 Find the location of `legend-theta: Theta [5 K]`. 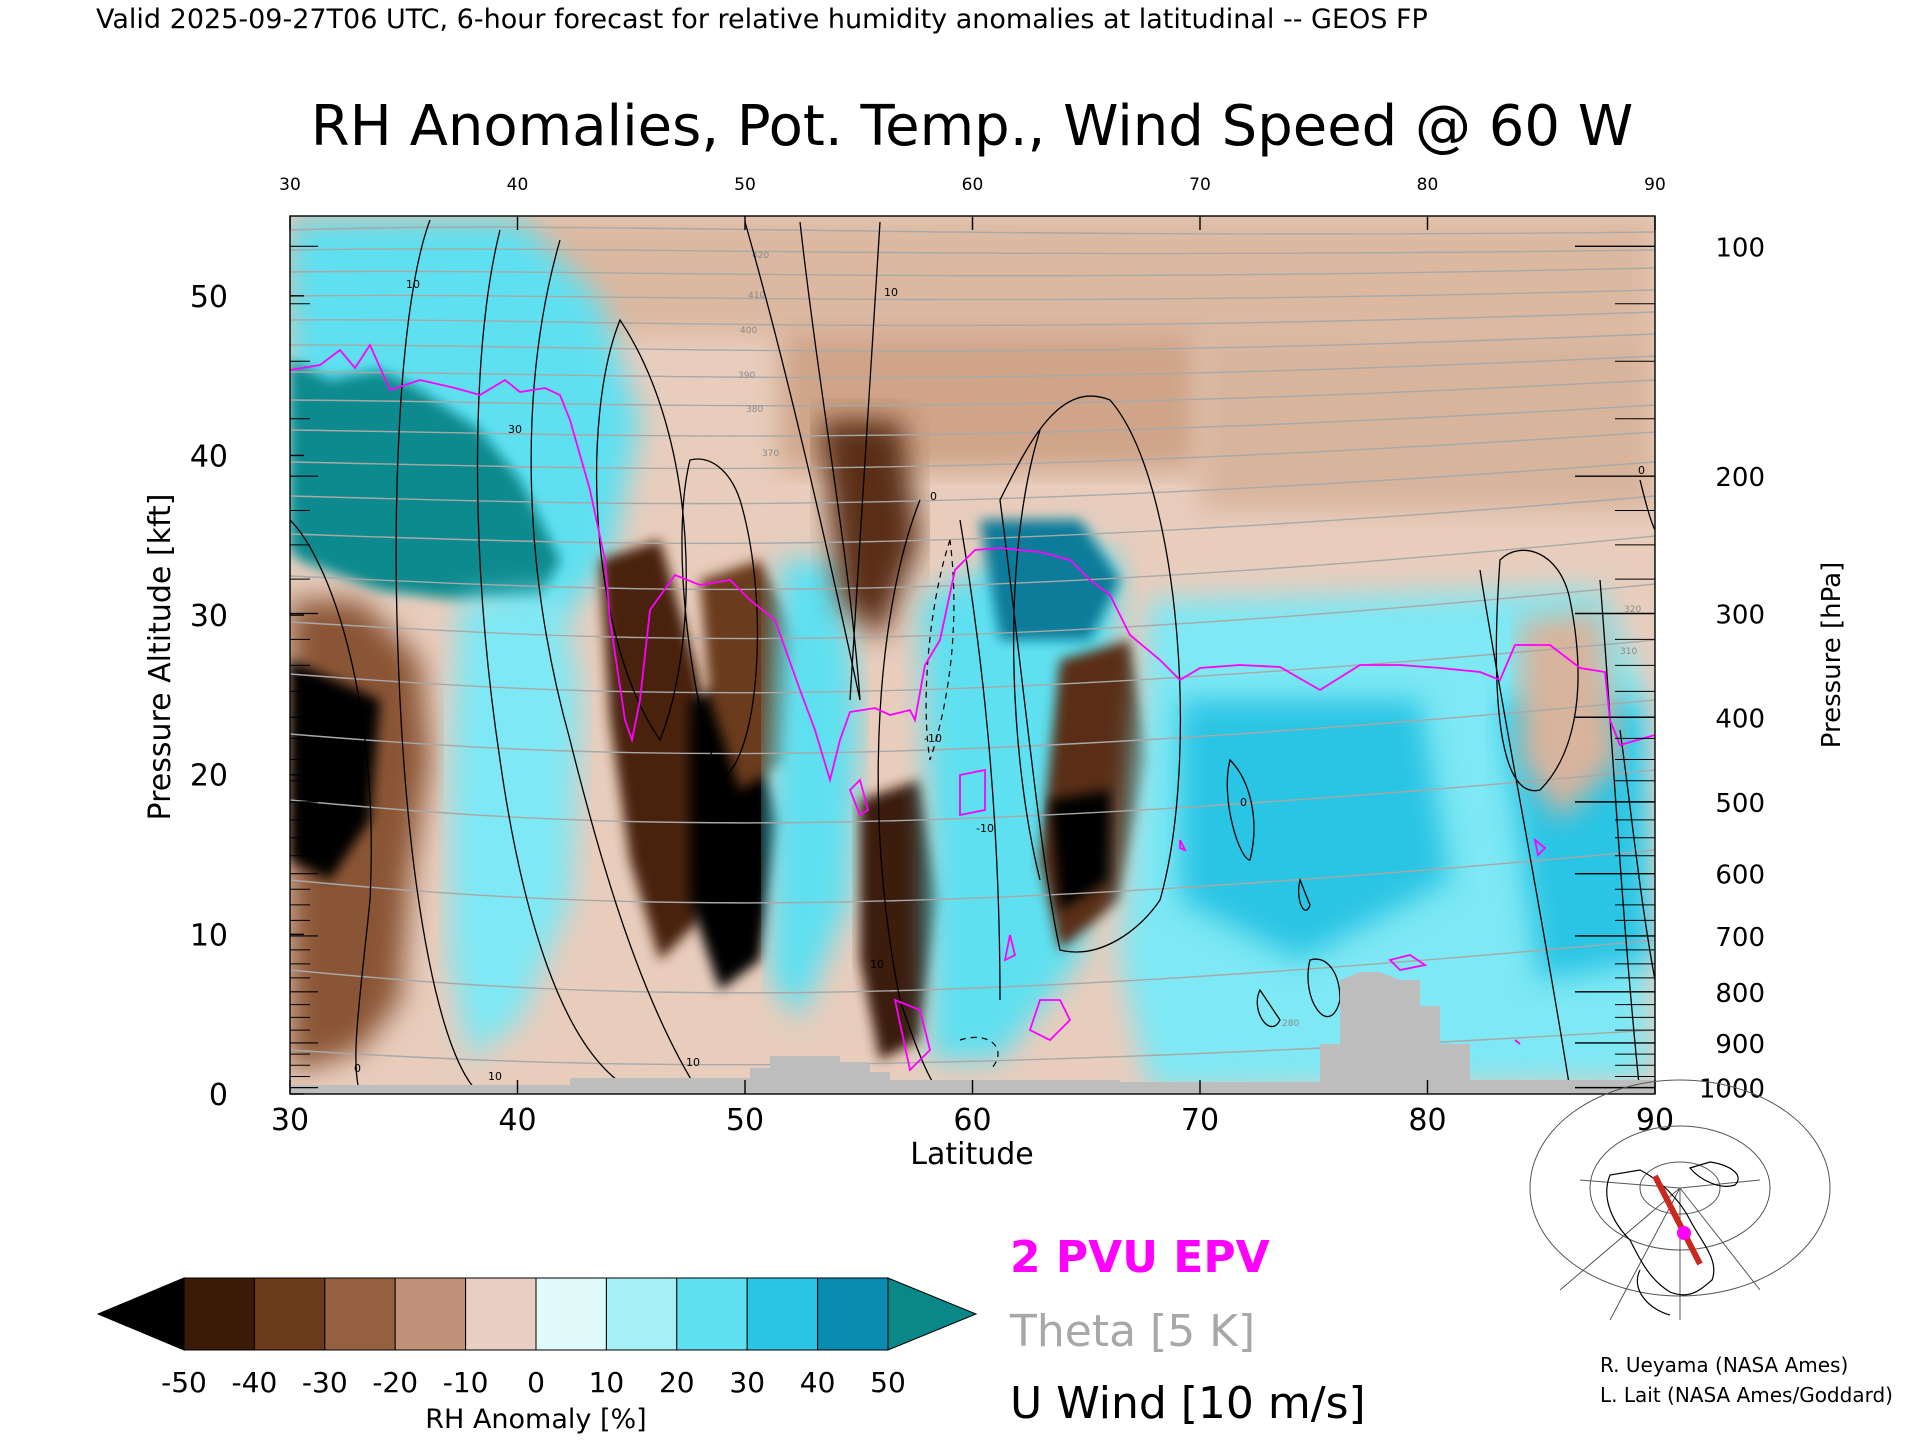

legend-theta: Theta [5 K] is located at coordinates (1132, 1331).